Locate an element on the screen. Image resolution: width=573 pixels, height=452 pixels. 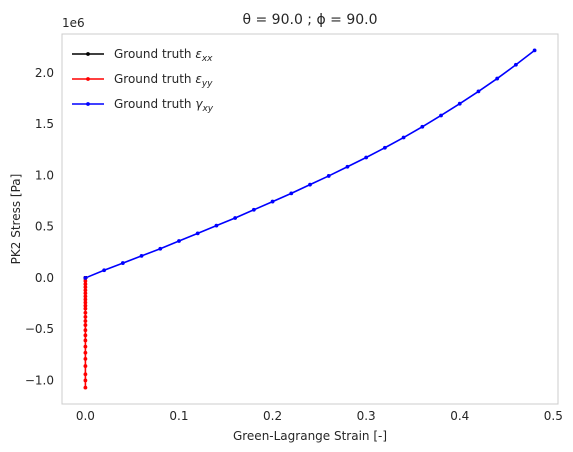
x-tick-label: 0.3 is located at coordinates (366, 416).